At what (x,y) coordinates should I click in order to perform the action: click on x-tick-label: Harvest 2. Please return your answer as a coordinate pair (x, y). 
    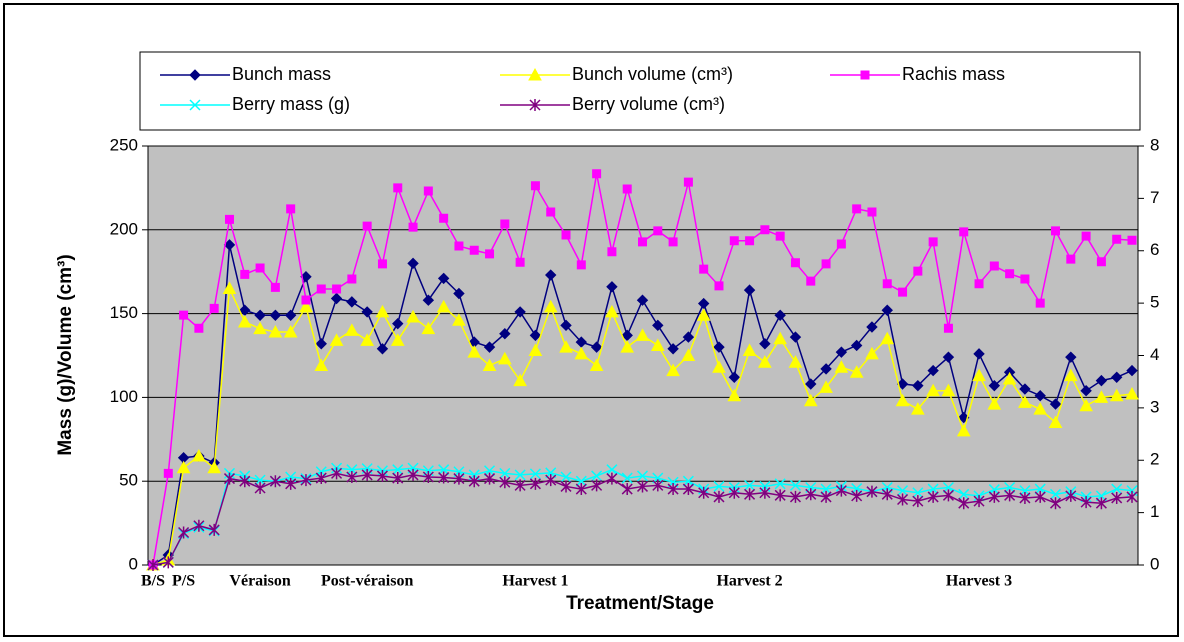
    Looking at the image, I should click on (749, 581).